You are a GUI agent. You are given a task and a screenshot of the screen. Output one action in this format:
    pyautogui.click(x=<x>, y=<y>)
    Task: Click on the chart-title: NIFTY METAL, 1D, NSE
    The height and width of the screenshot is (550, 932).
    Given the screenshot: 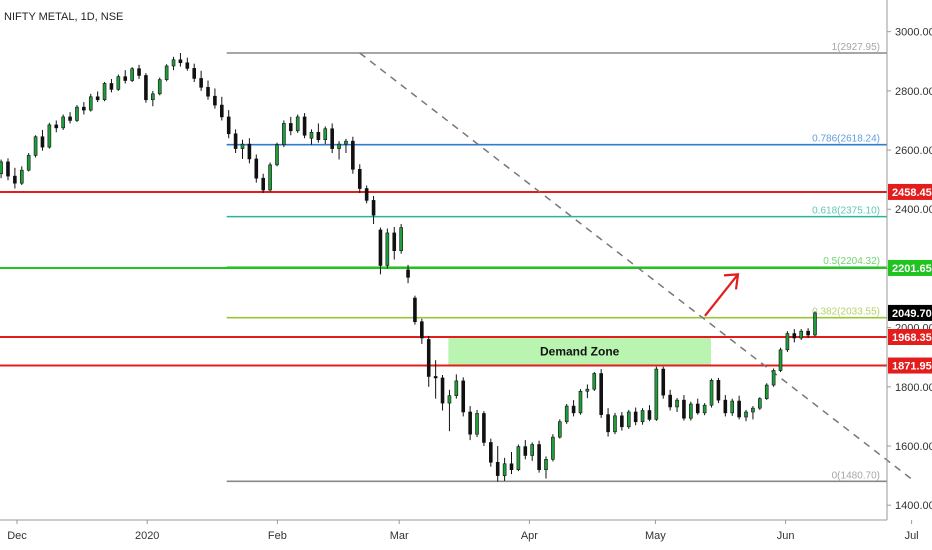 What is the action you would take?
    pyautogui.click(x=63, y=17)
    